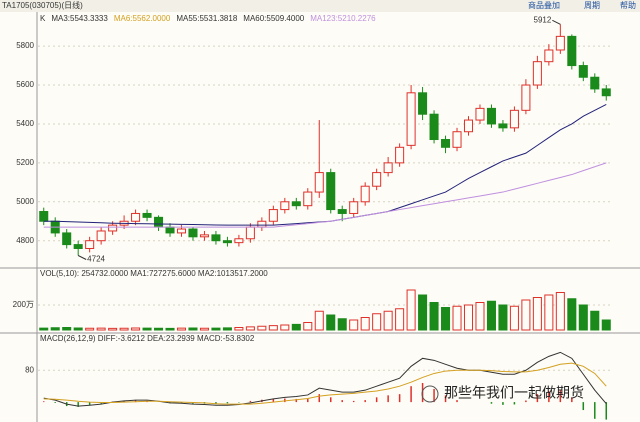 Image resolution: width=640 pixels, height=422 pixels. Describe the element at coordinates (430, 394) in the screenshot. I see `watermark-icon` at that location.